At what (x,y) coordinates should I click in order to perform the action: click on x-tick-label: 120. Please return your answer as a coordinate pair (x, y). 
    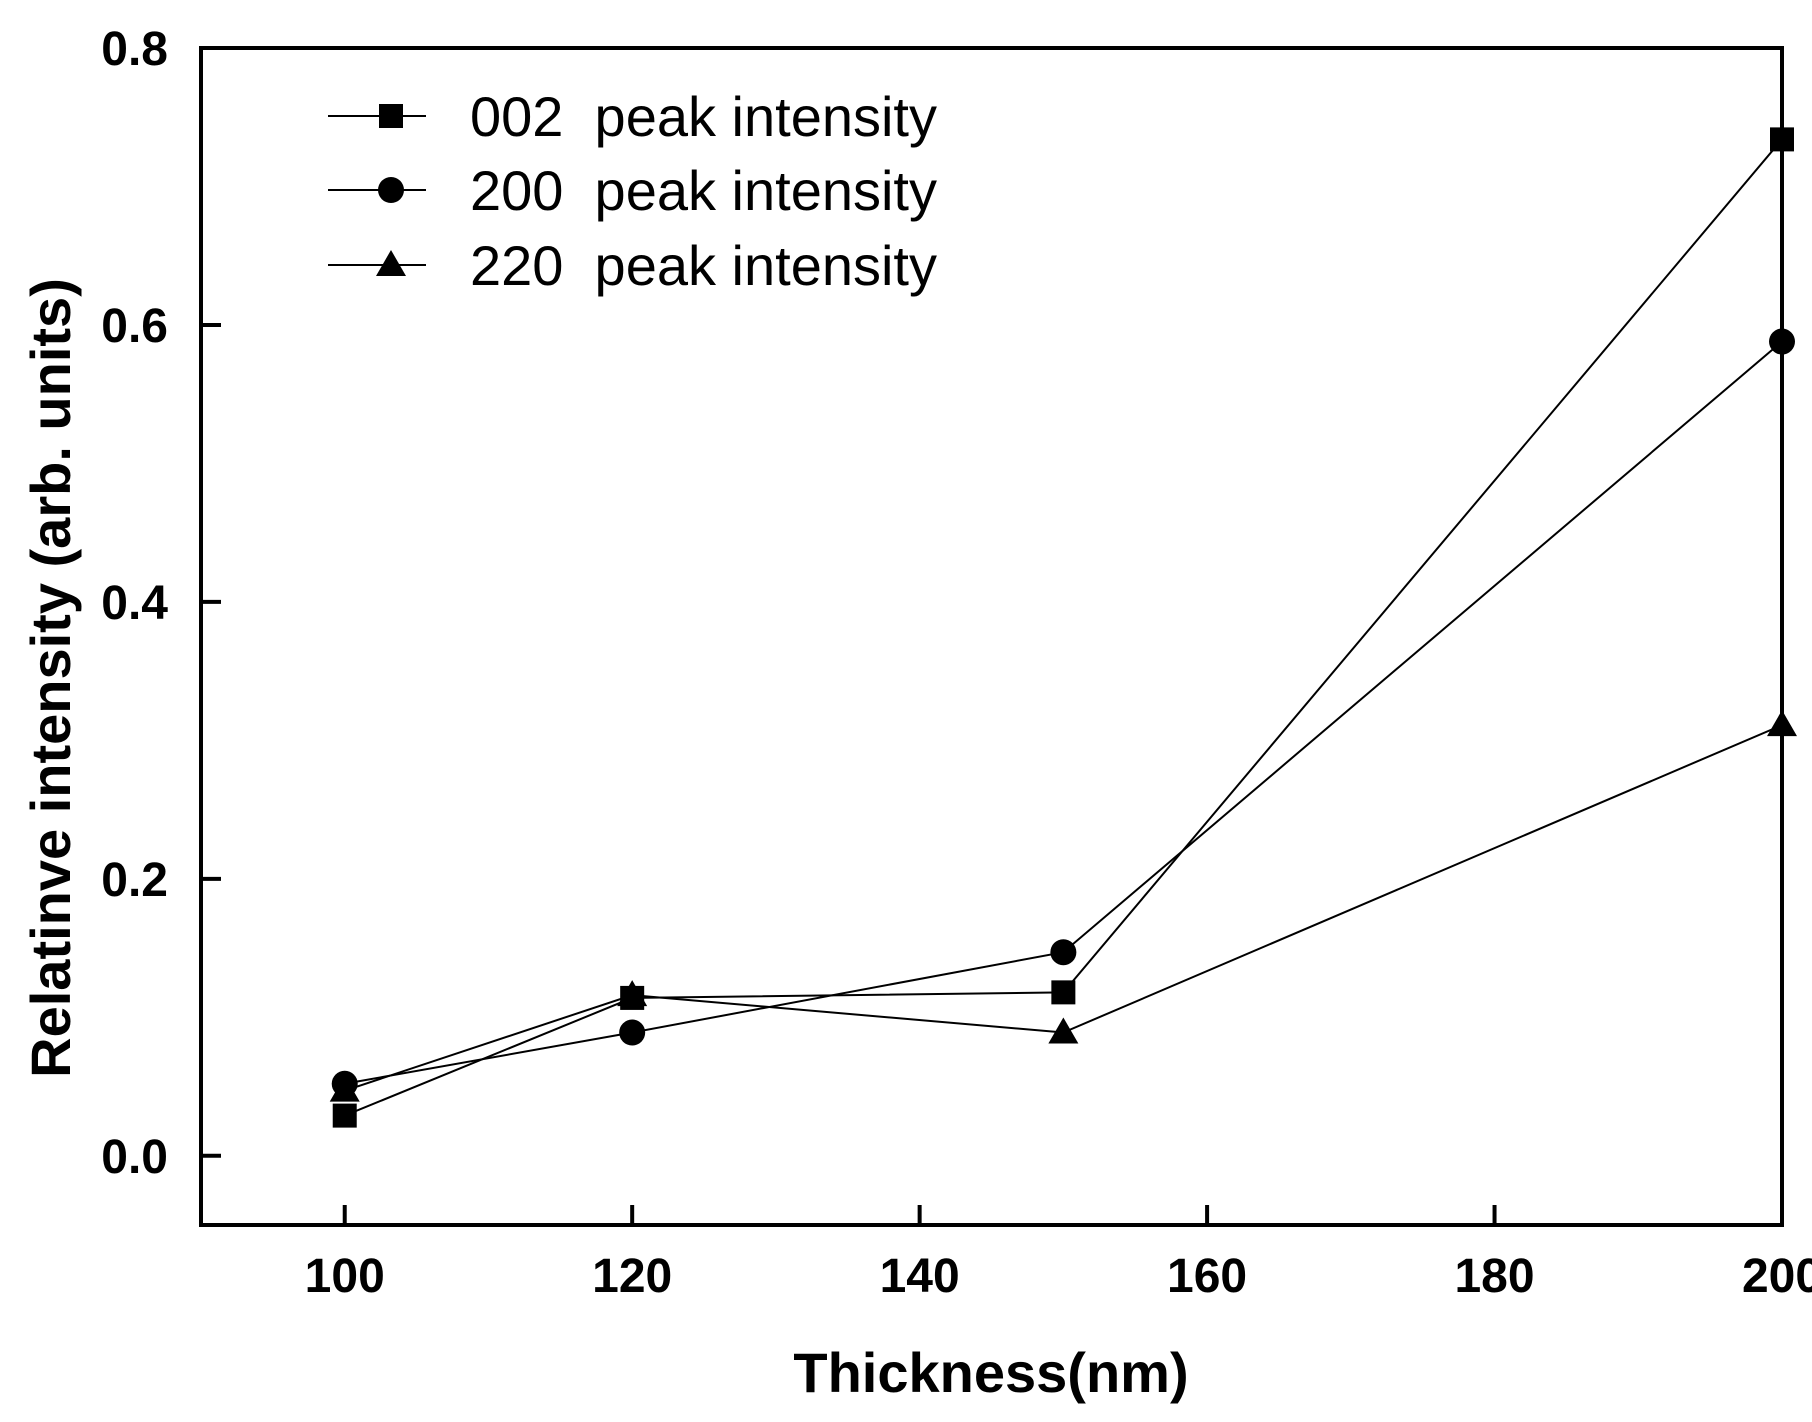
    Looking at the image, I should click on (632, 1276).